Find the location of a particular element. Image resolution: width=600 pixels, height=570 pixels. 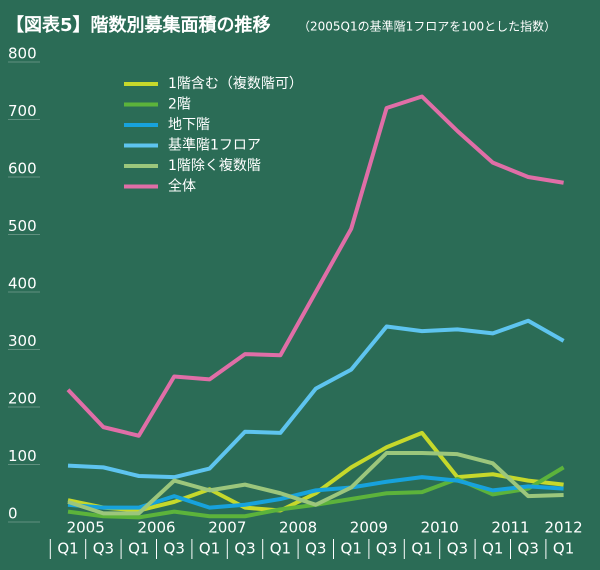

year-label: 2012 is located at coordinates (564, 528).